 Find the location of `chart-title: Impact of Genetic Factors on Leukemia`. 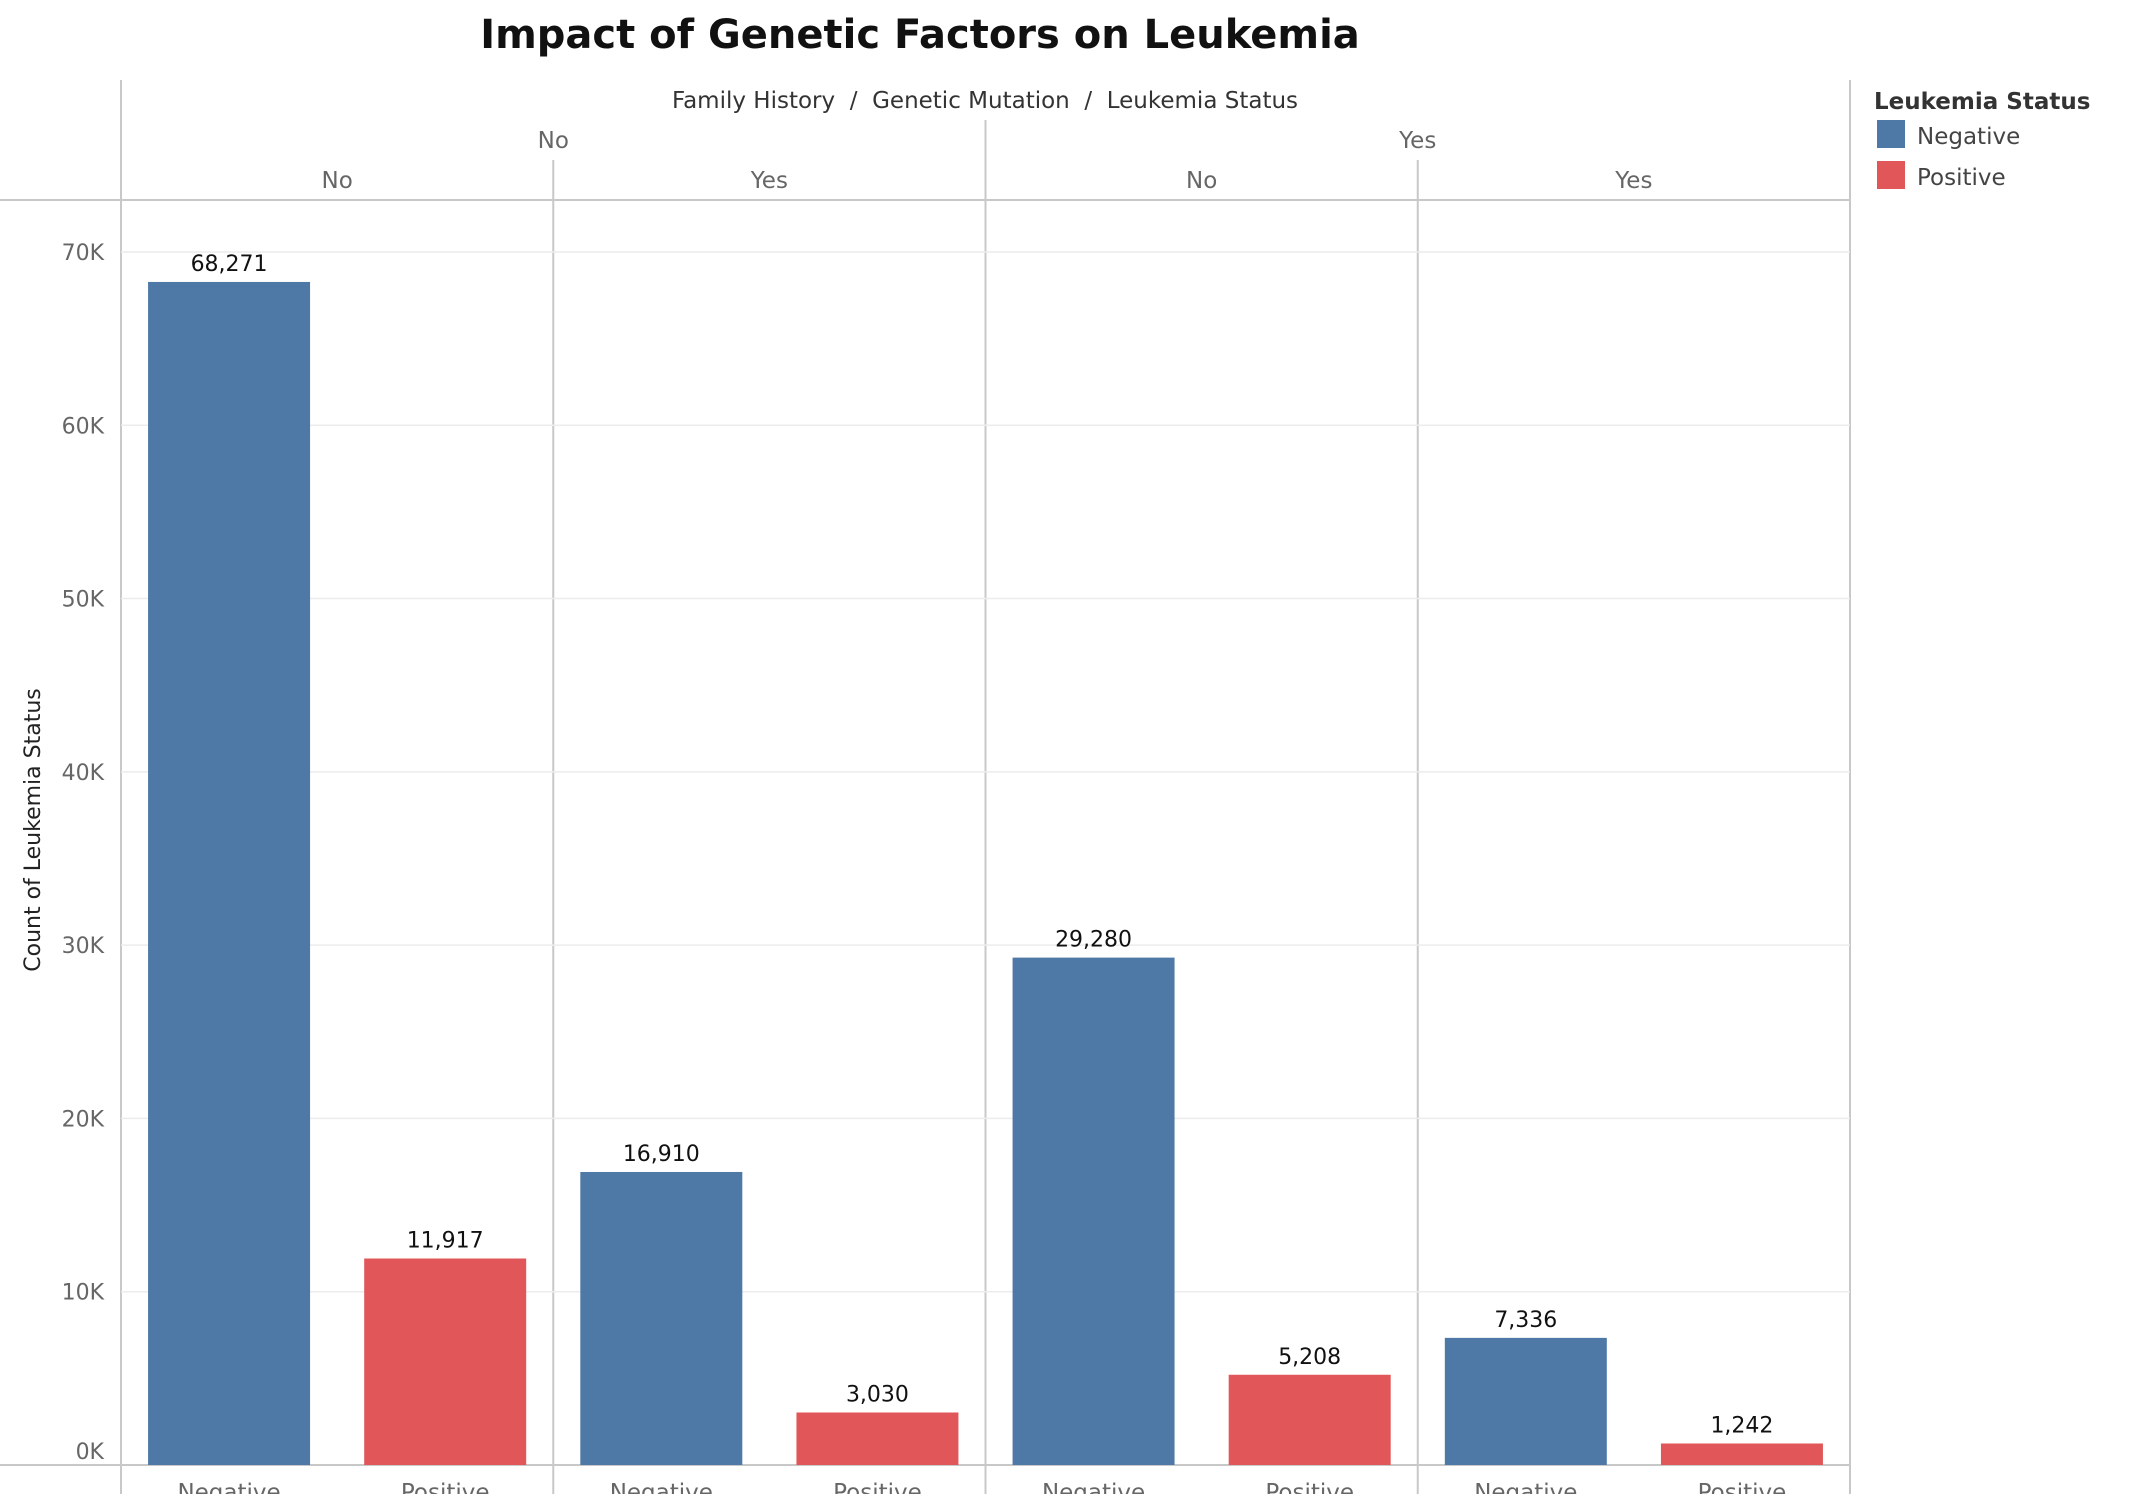

chart-title: Impact of Genetic Factors on Leukemia is located at coordinates (920, 35).